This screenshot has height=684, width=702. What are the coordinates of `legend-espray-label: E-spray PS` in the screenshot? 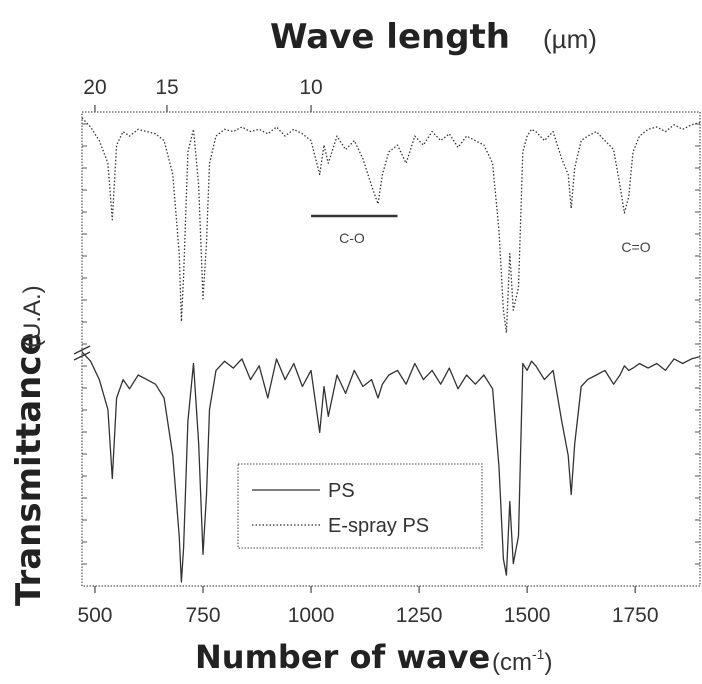 It's located at (378, 526).